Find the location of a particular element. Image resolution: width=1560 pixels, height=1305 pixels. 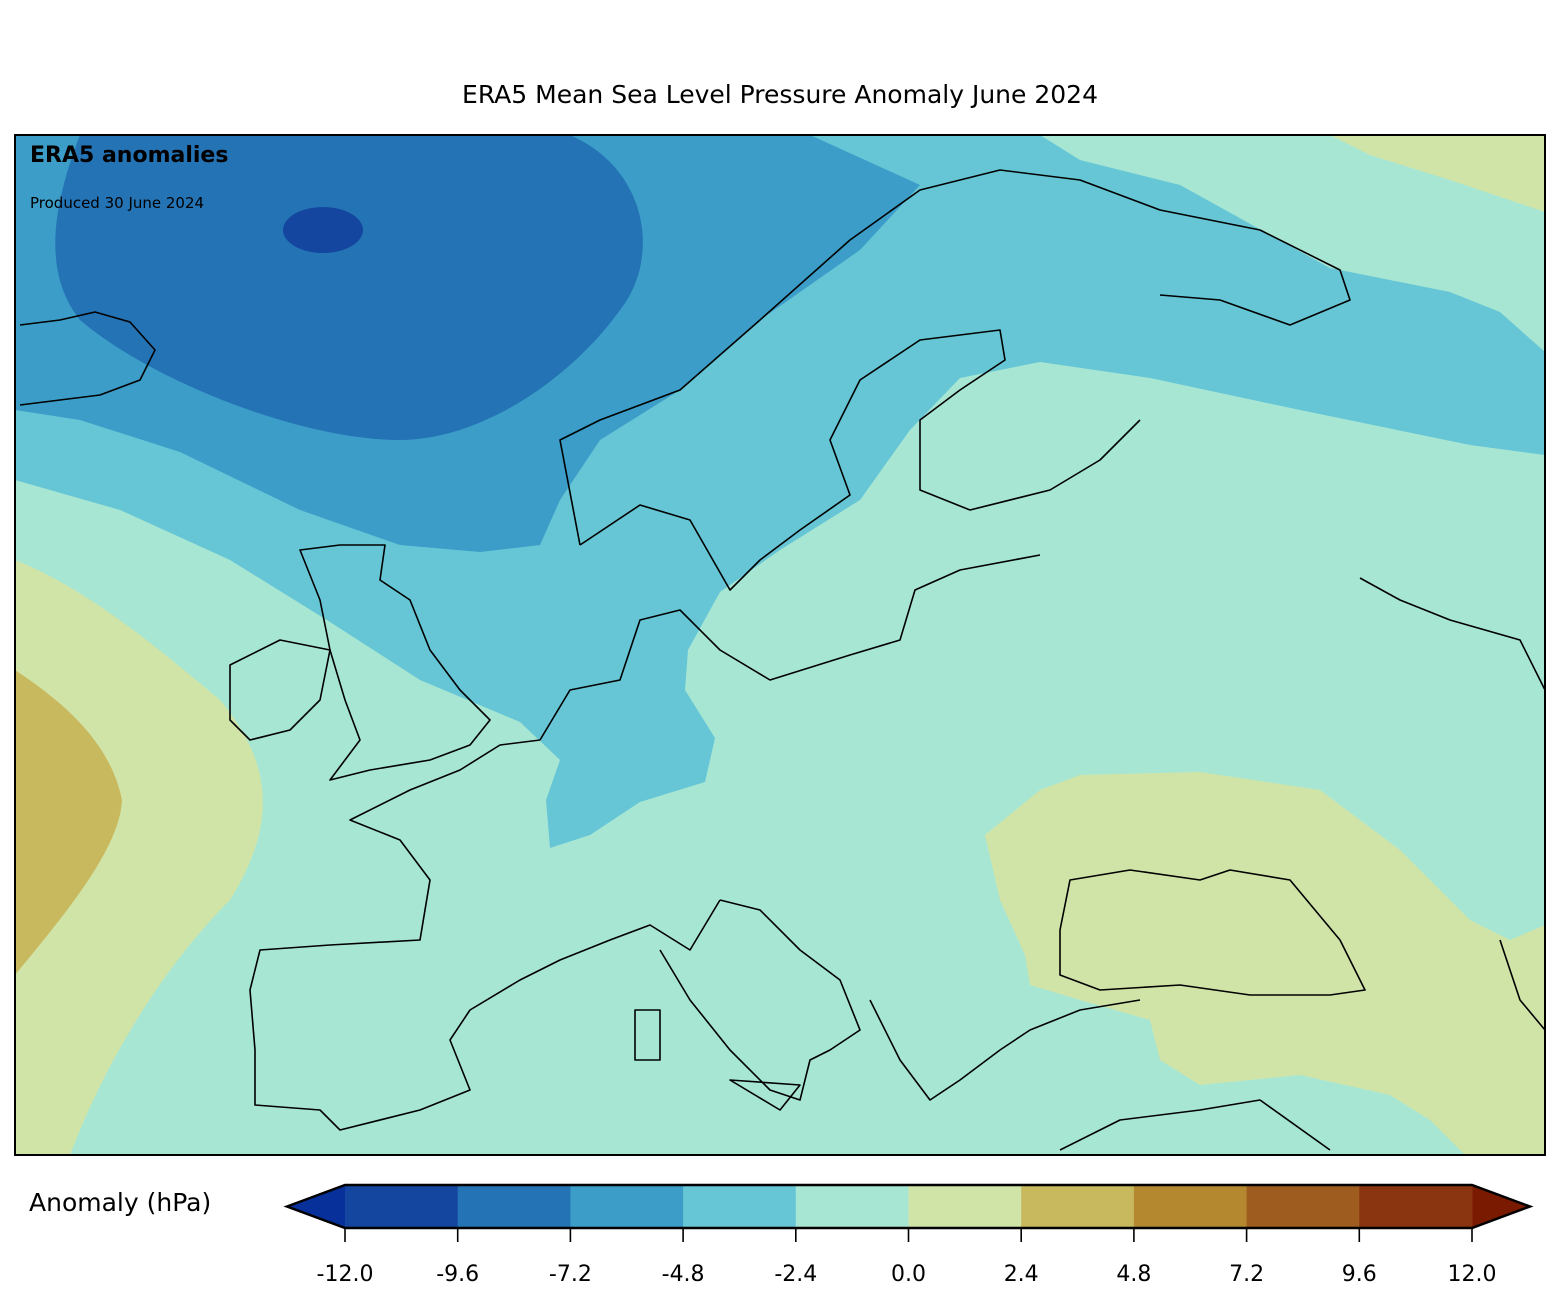

colorbar-tick-label: -7.2 is located at coordinates (570, 1274).